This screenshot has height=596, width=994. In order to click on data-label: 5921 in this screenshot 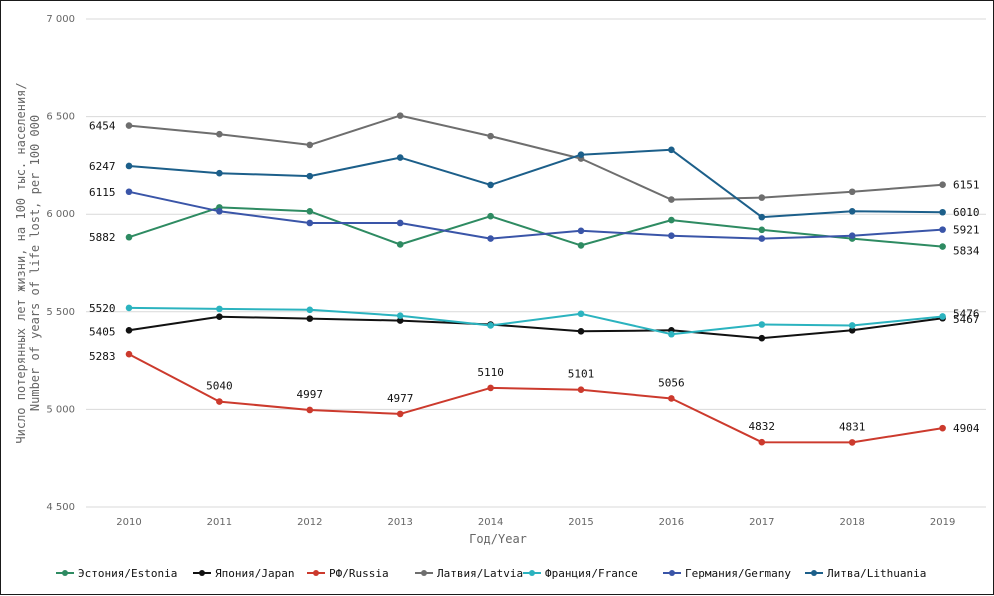, I will do `click(966, 230)`.